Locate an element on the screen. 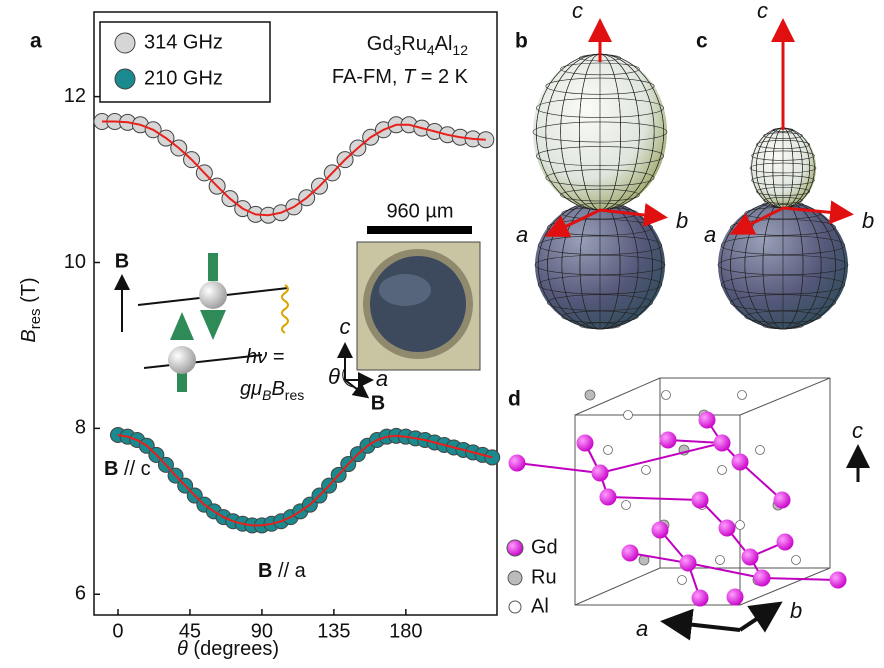  y-tick-label: 6 is located at coordinates (80, 594).